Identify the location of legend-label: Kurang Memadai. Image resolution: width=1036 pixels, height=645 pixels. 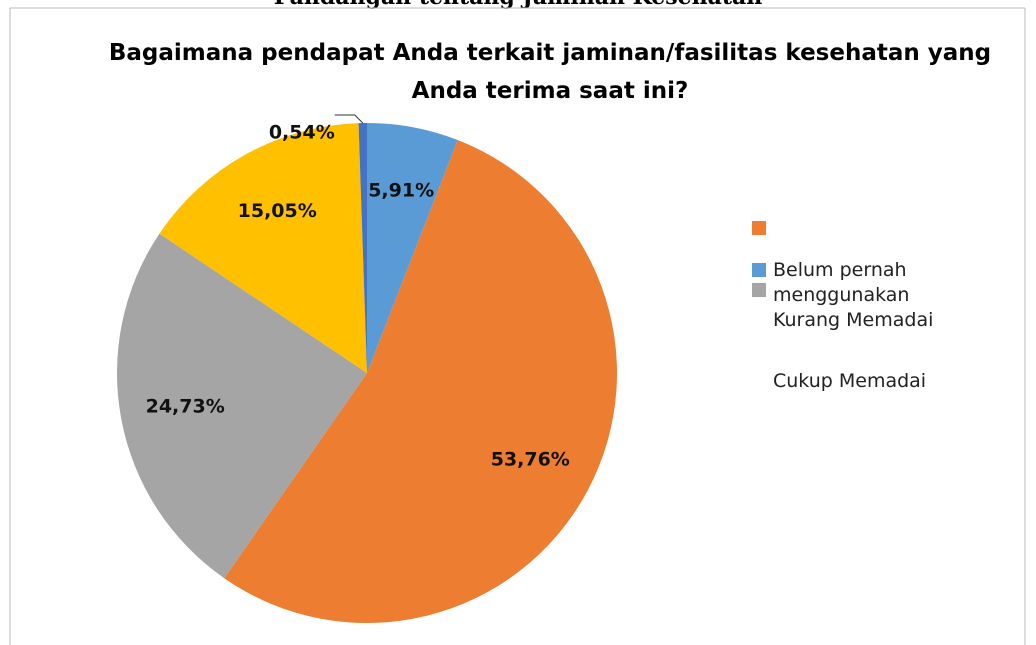
(853, 320).